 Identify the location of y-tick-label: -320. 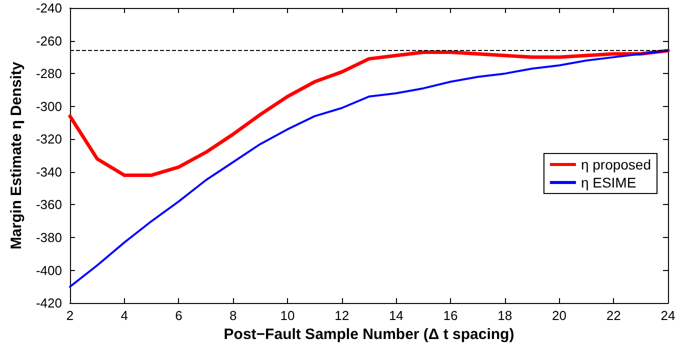
(49, 139).